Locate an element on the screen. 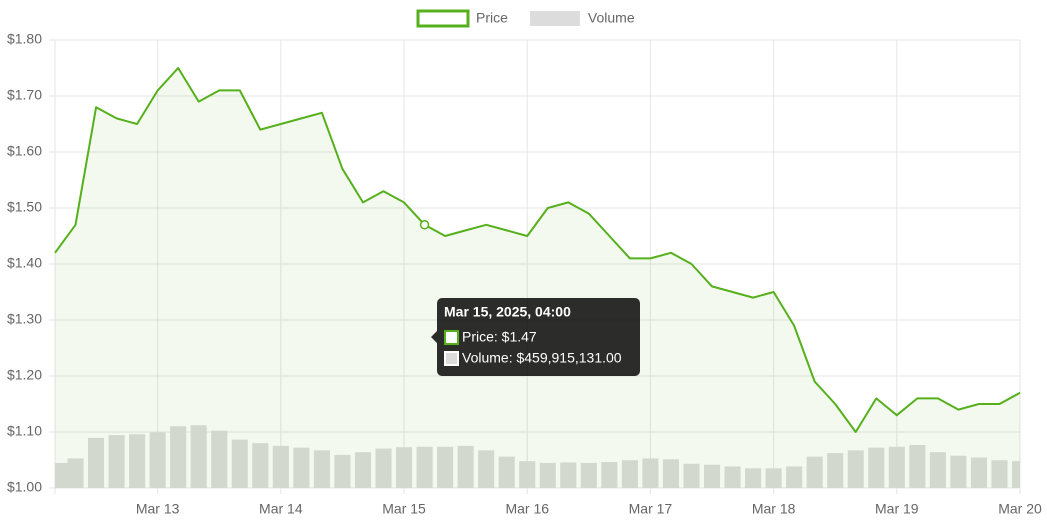  x-tick-label: Mar 15 is located at coordinates (404, 509).